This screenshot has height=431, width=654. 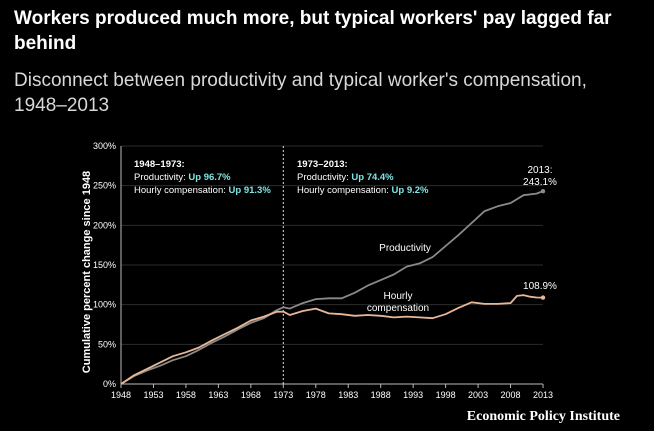 I want to click on period1-productivity: Productivity: Up 96.7%, so click(x=182, y=177).